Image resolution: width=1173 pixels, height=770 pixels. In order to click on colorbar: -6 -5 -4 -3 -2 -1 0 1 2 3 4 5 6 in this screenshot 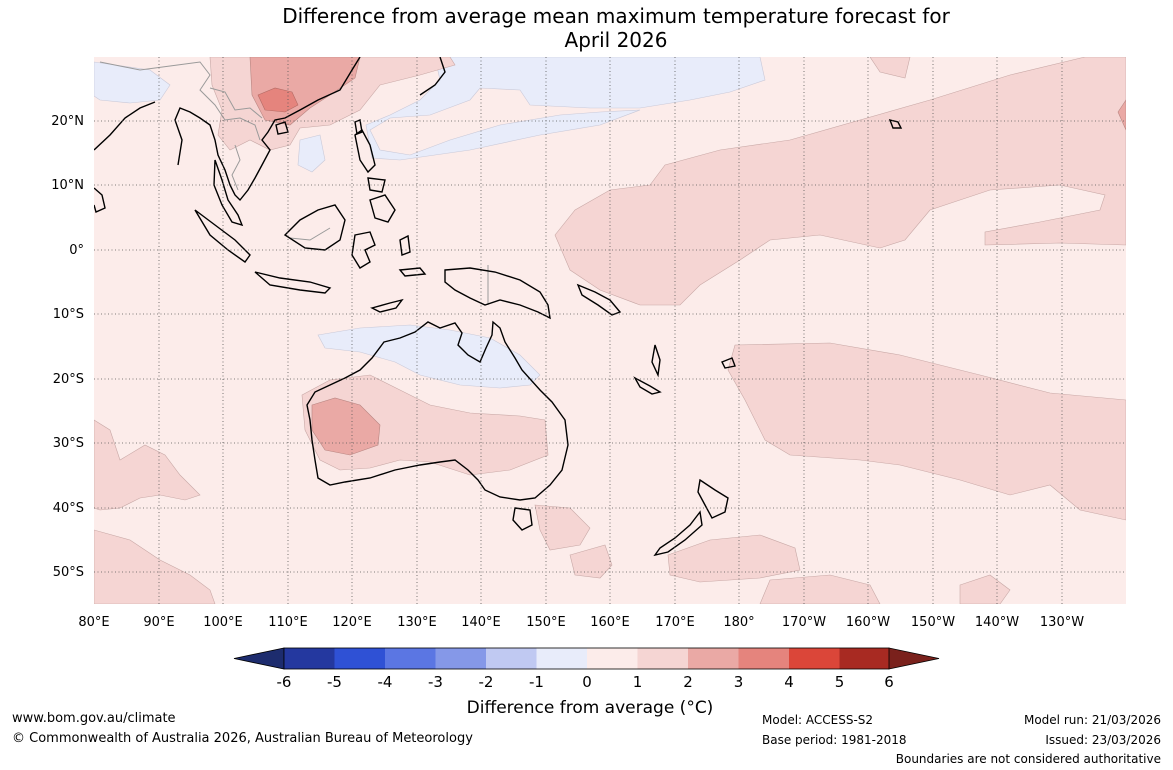, I will do `click(586, 669)`.